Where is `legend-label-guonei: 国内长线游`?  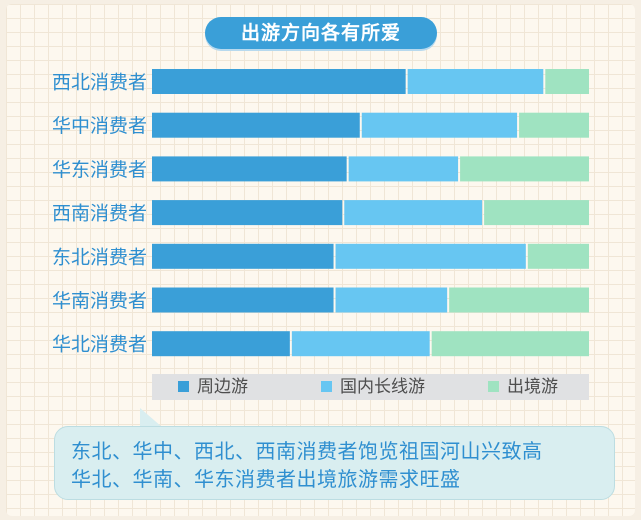
legend-label-guonei: 国内长线游 is located at coordinates (382, 387).